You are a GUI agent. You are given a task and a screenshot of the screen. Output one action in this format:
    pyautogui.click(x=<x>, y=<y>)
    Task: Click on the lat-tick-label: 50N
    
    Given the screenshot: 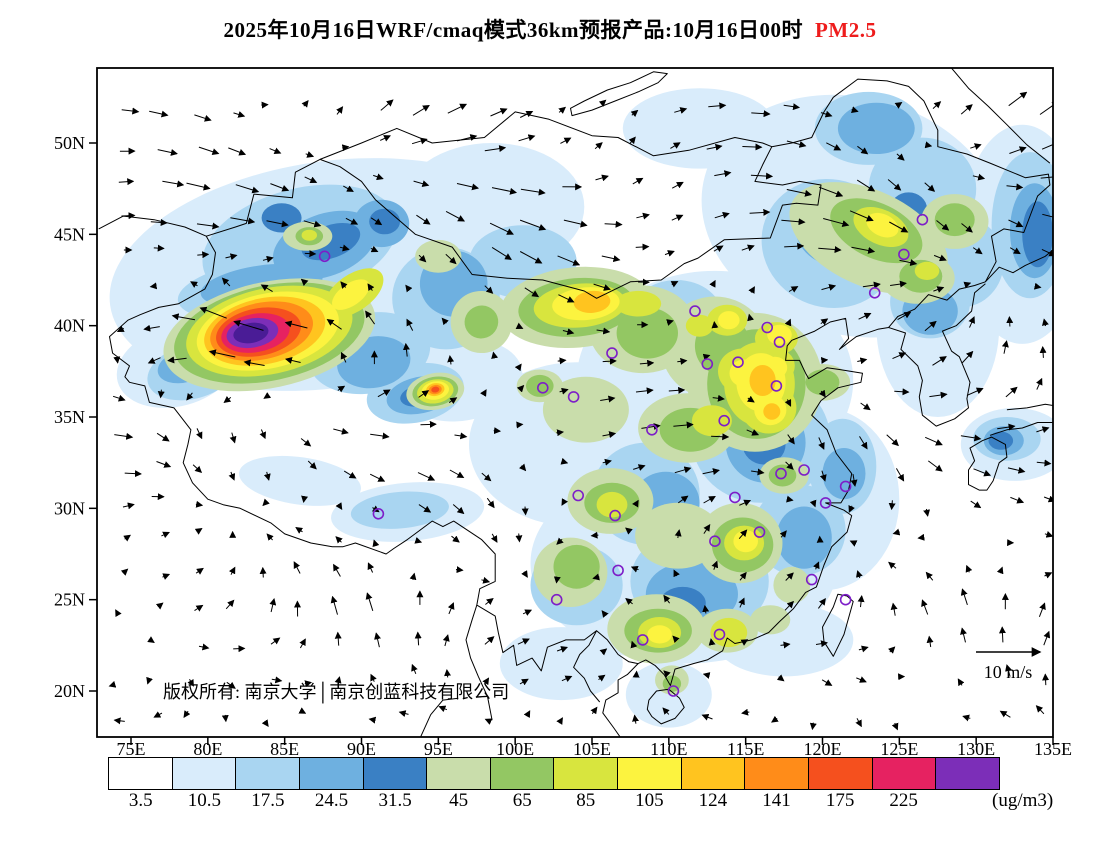 What is the action you would take?
    pyautogui.click(x=69, y=143)
    